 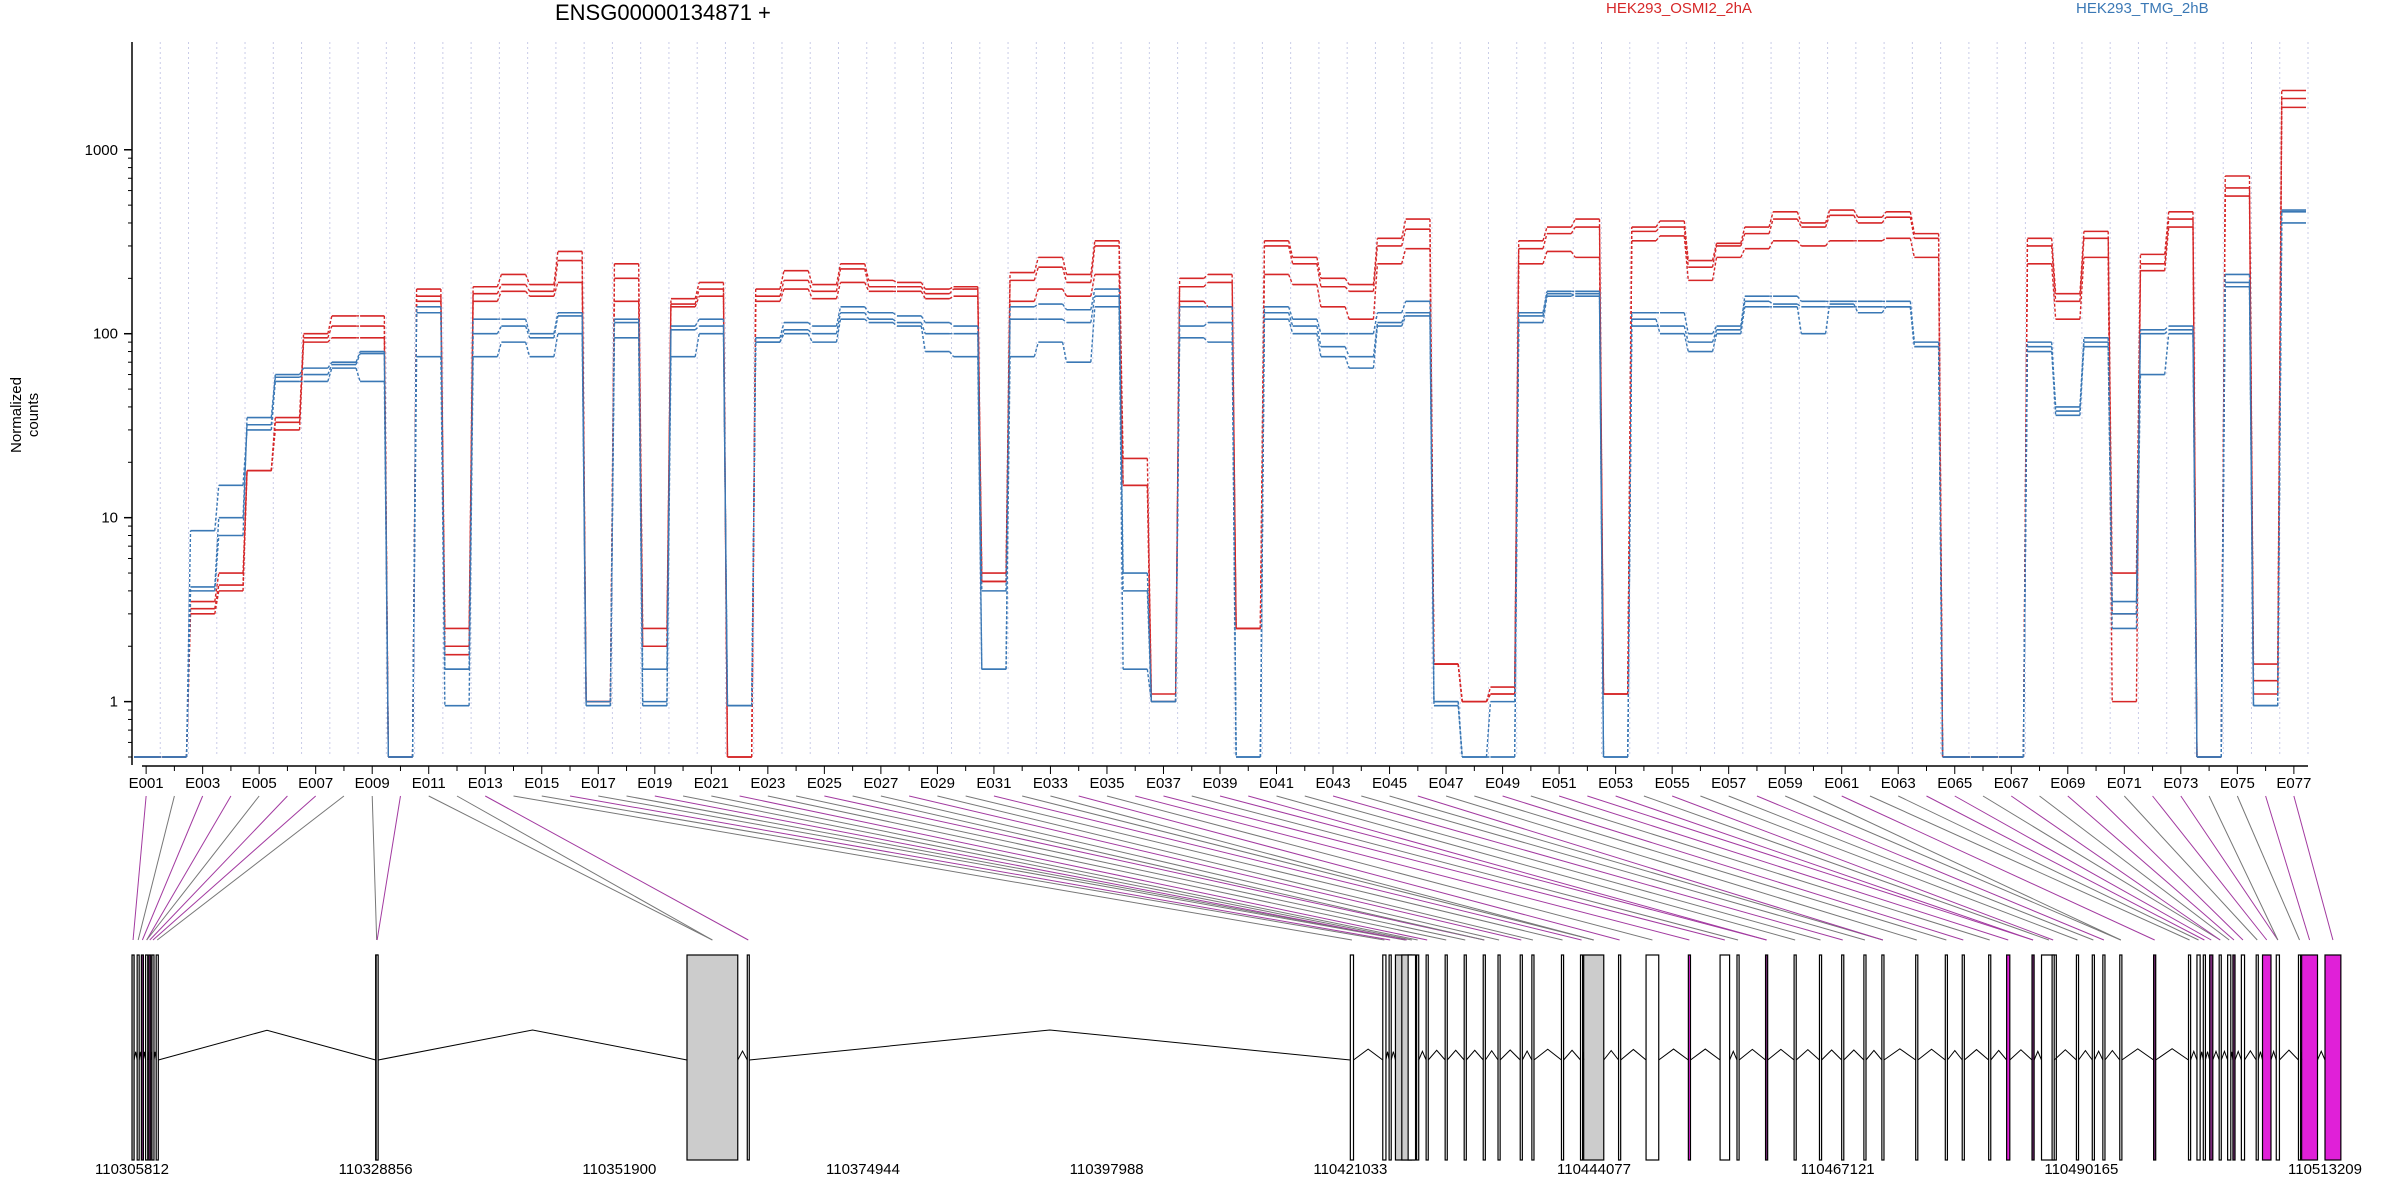 What do you see at coordinates (1106, 783) in the screenshot?
I see `exon-tick-label: E035` at bounding box center [1106, 783].